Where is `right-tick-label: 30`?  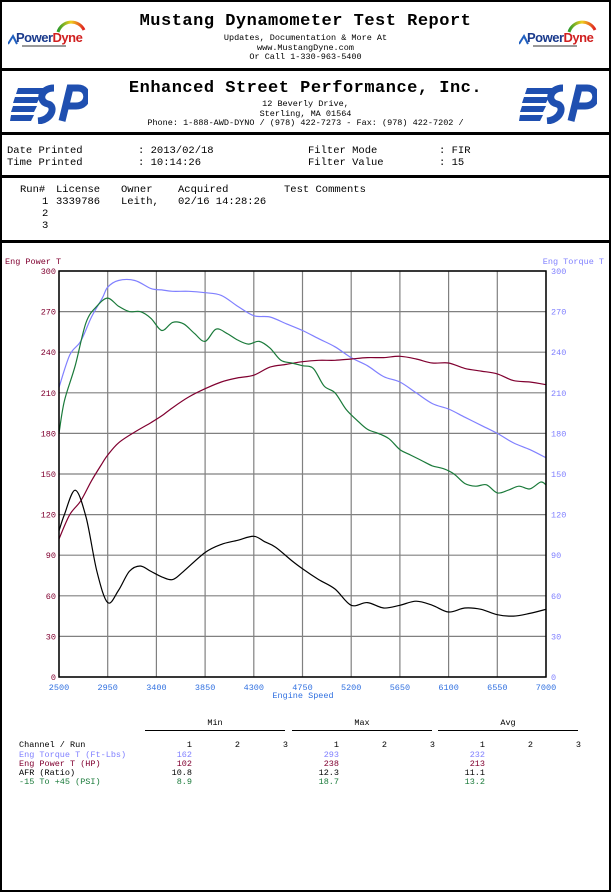 right-tick-label: 30 is located at coordinates (556, 637).